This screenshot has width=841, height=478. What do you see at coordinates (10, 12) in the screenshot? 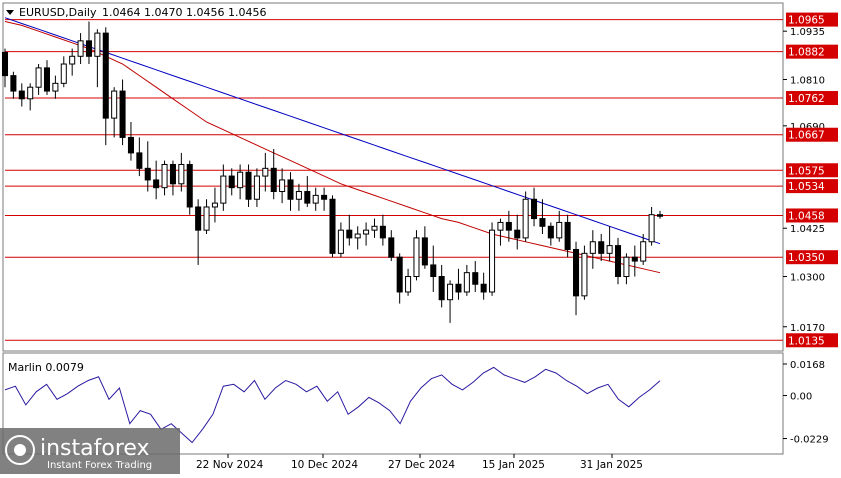
I see `collapse-triangle-icon` at bounding box center [10, 12].